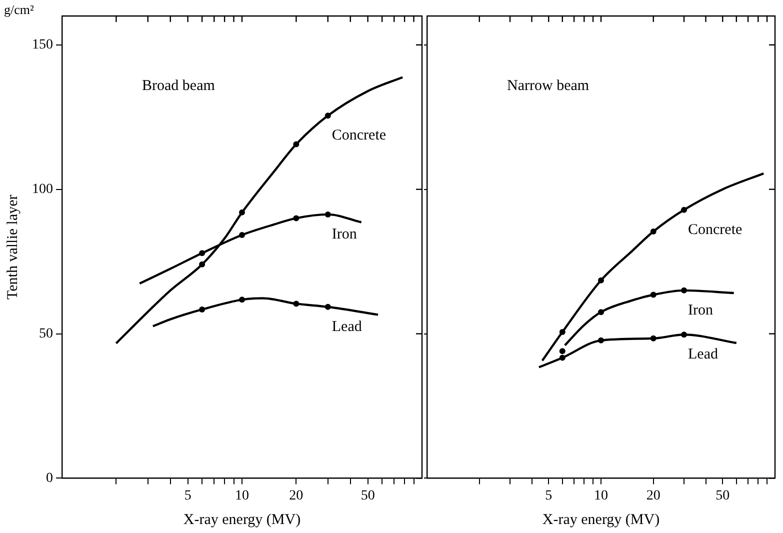 The height and width of the screenshot is (533, 783). I want to click on y-axis-title: Tenth vallie layer, so click(12, 247).